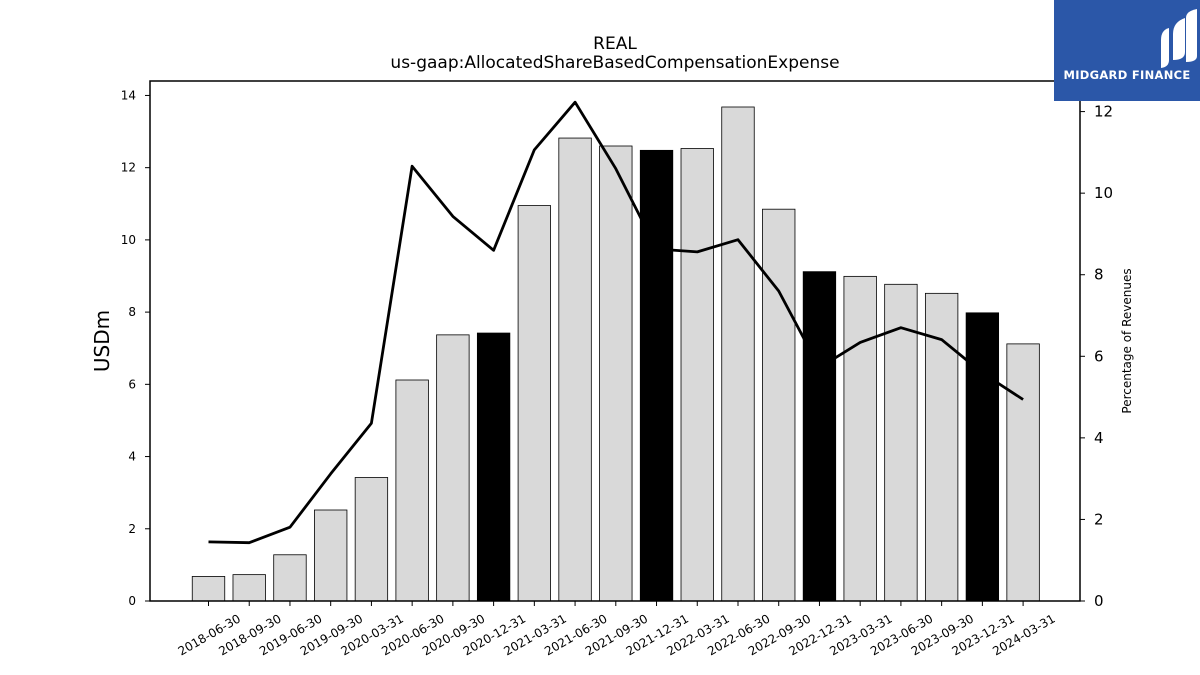 This screenshot has width=1200, height=675. I want to click on y-tick-label: 2, so click(132, 529).